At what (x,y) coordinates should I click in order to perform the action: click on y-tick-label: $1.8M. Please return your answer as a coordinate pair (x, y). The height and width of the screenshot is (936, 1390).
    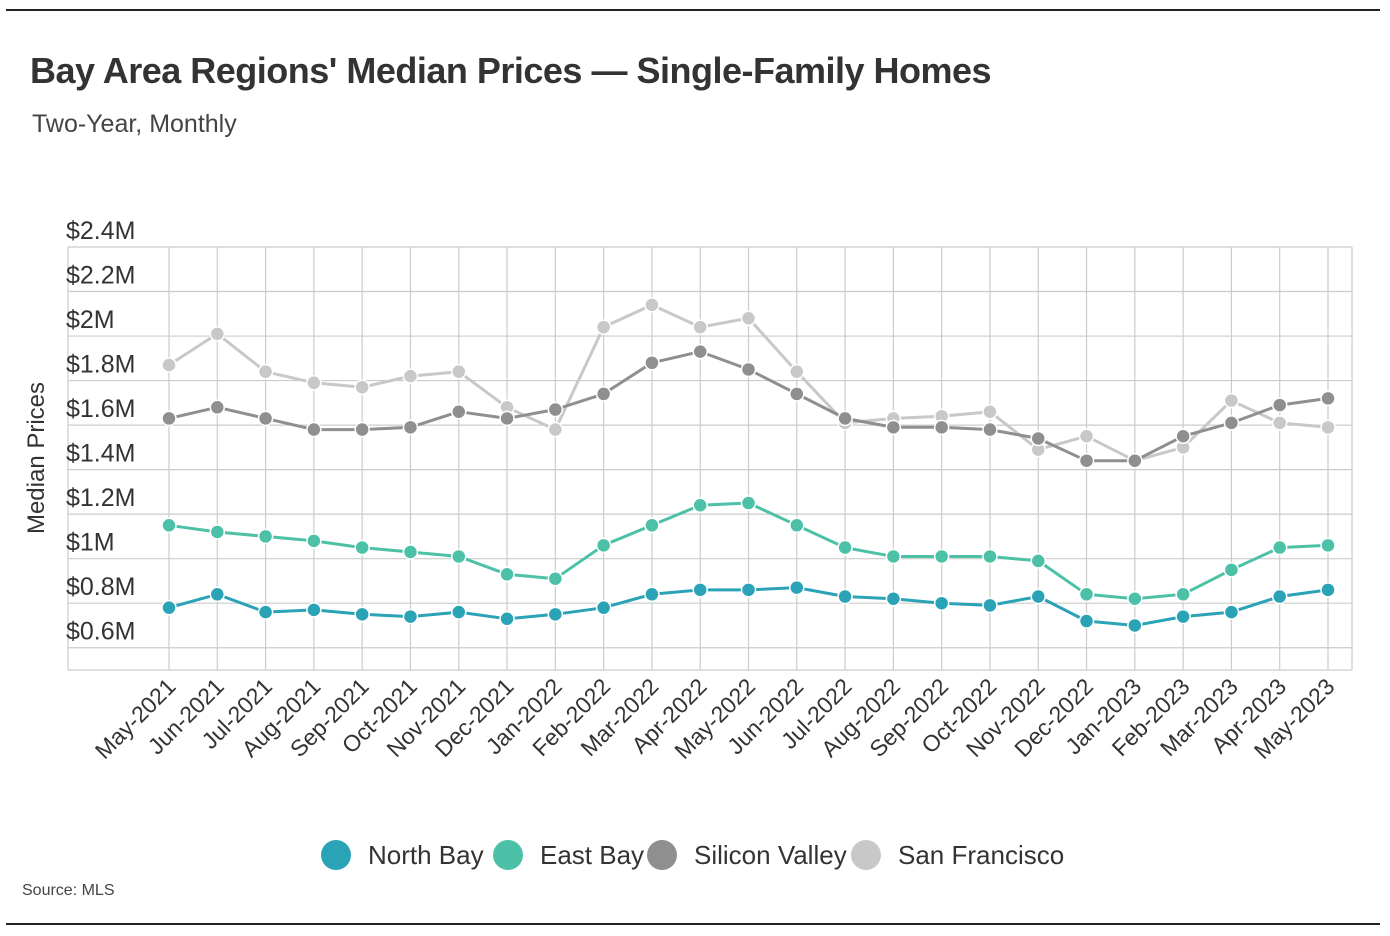
    Looking at the image, I should click on (100, 365).